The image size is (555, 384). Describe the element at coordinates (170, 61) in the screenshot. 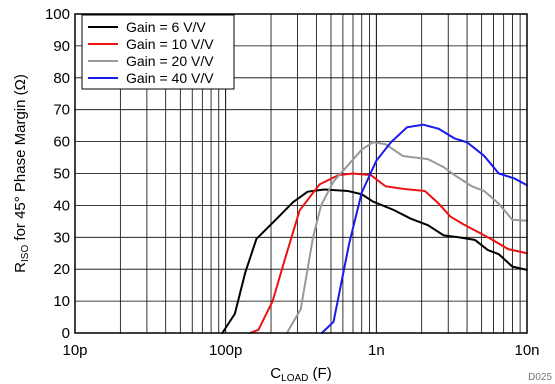

I see `legend-label-3: Gain = 20 V/V` at that location.